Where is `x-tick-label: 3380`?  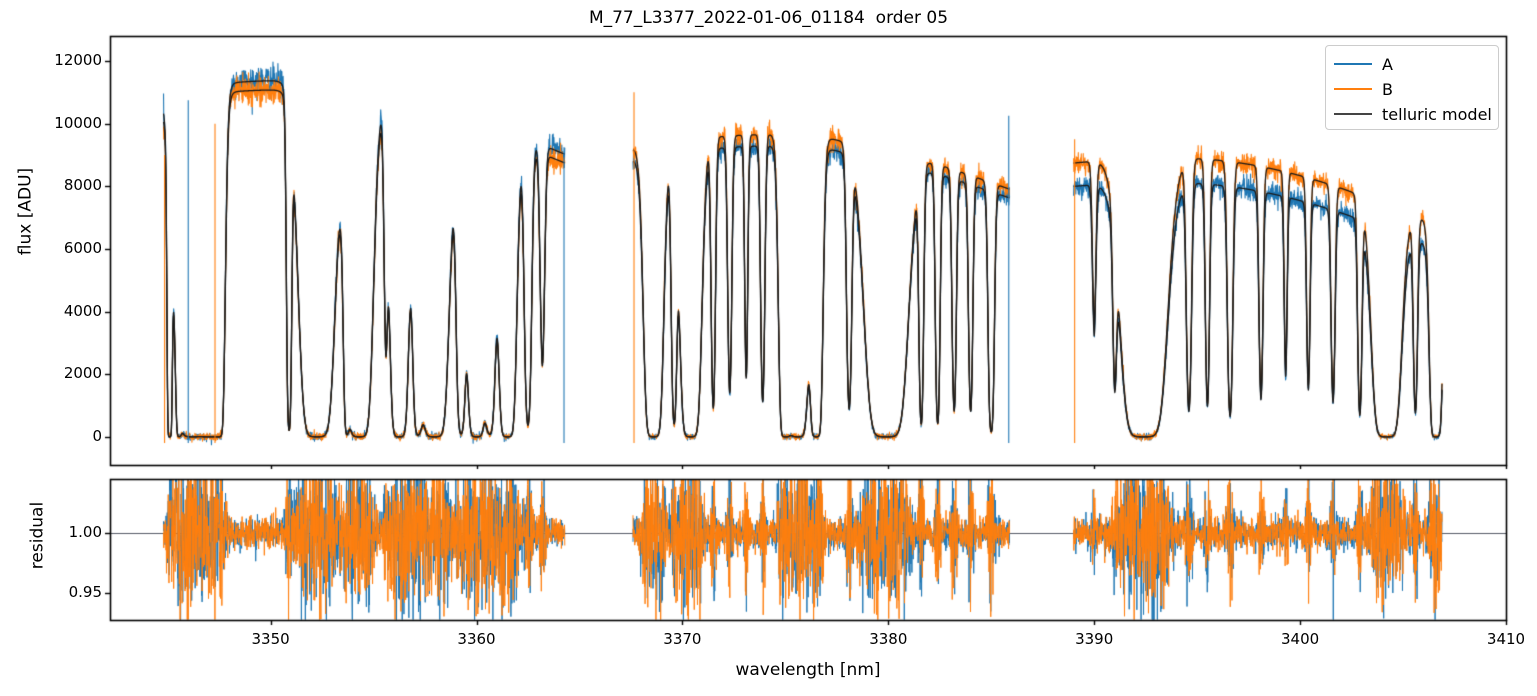
x-tick-label: 3380 is located at coordinates (888, 639).